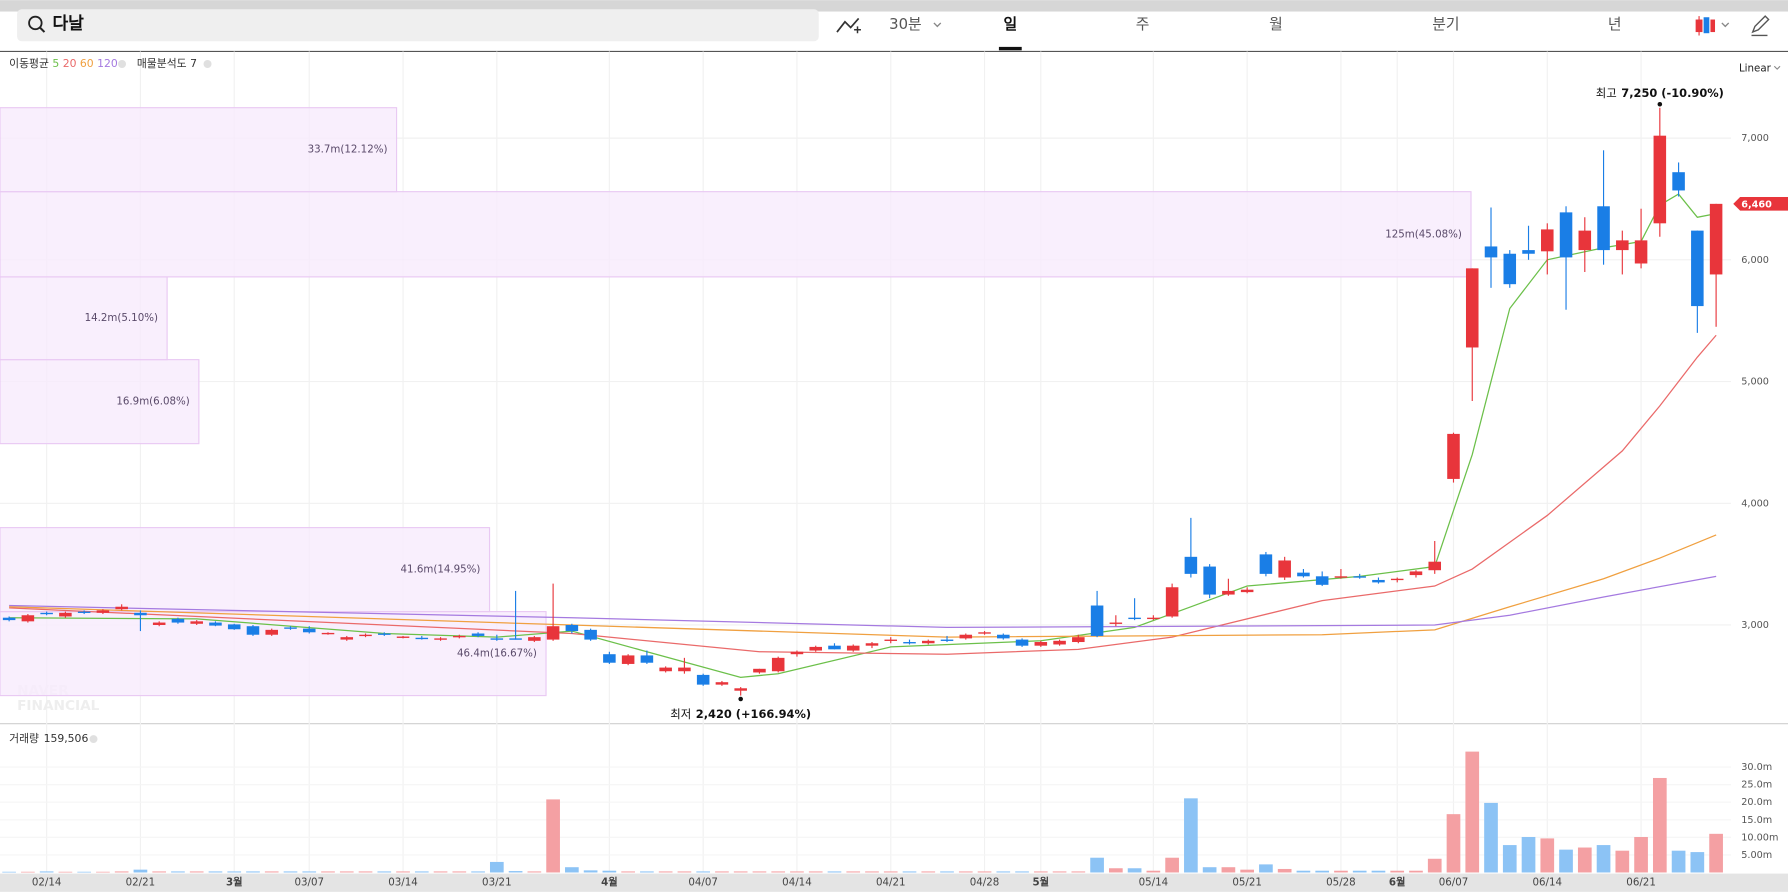 The image size is (1788, 892). I want to click on legend-entry: 60, so click(87, 63).